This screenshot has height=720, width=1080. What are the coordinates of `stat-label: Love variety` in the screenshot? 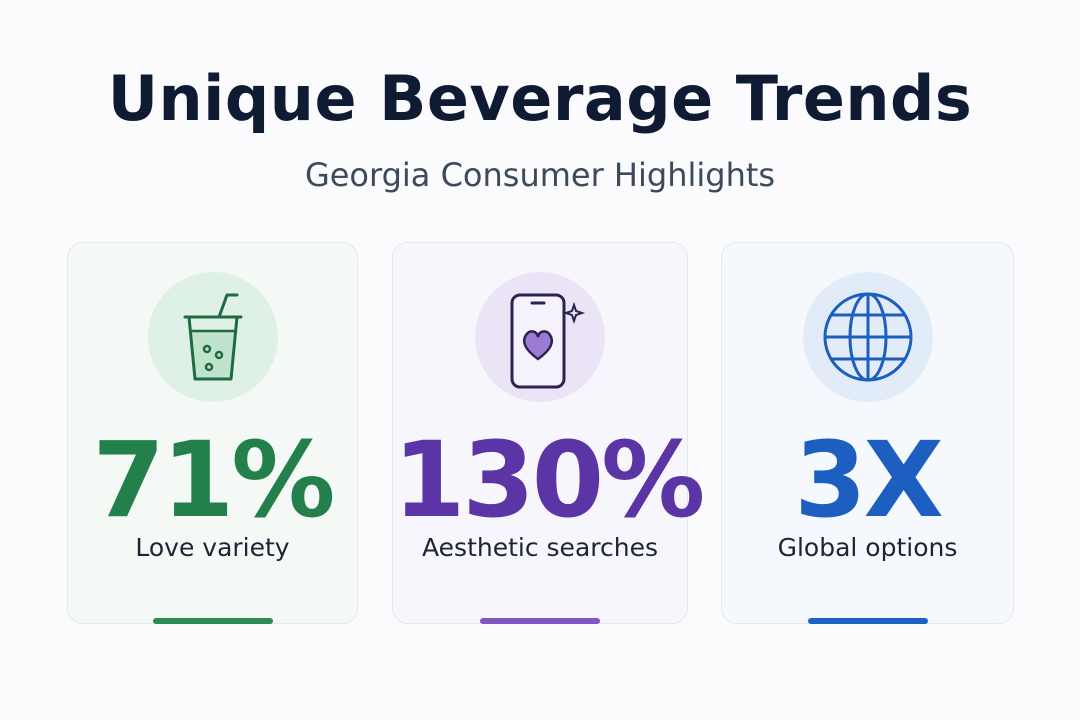 It's located at (212, 547).